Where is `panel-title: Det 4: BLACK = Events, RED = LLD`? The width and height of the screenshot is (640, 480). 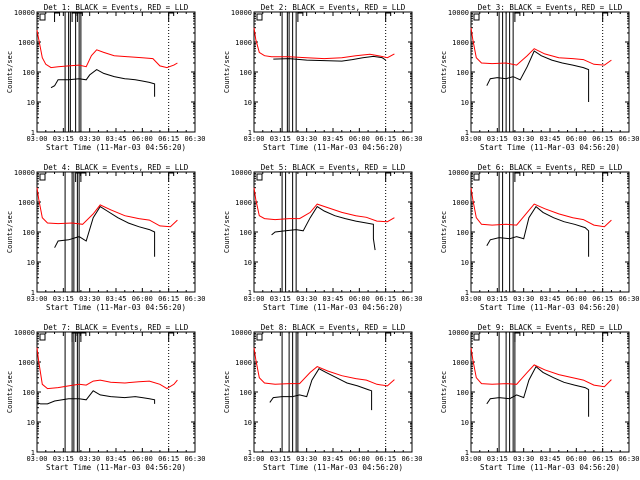
panel-title: Det 4: BLACK = Events, RED = LLD is located at coordinates (116, 167).